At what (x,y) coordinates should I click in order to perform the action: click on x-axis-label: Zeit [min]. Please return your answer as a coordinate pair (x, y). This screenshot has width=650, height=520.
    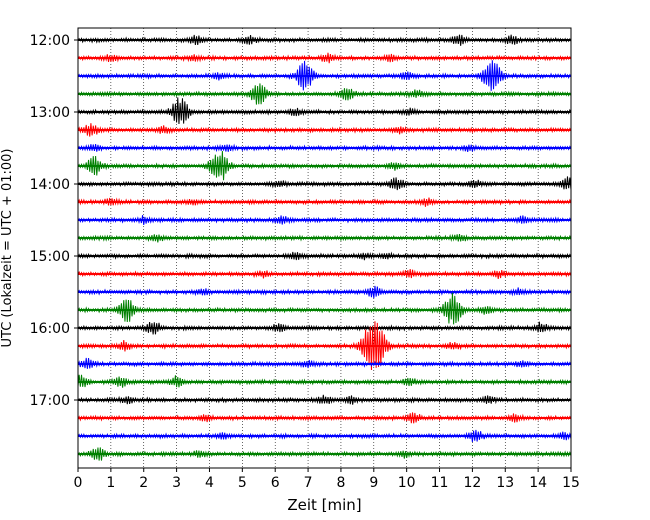
    Looking at the image, I should click on (324, 505).